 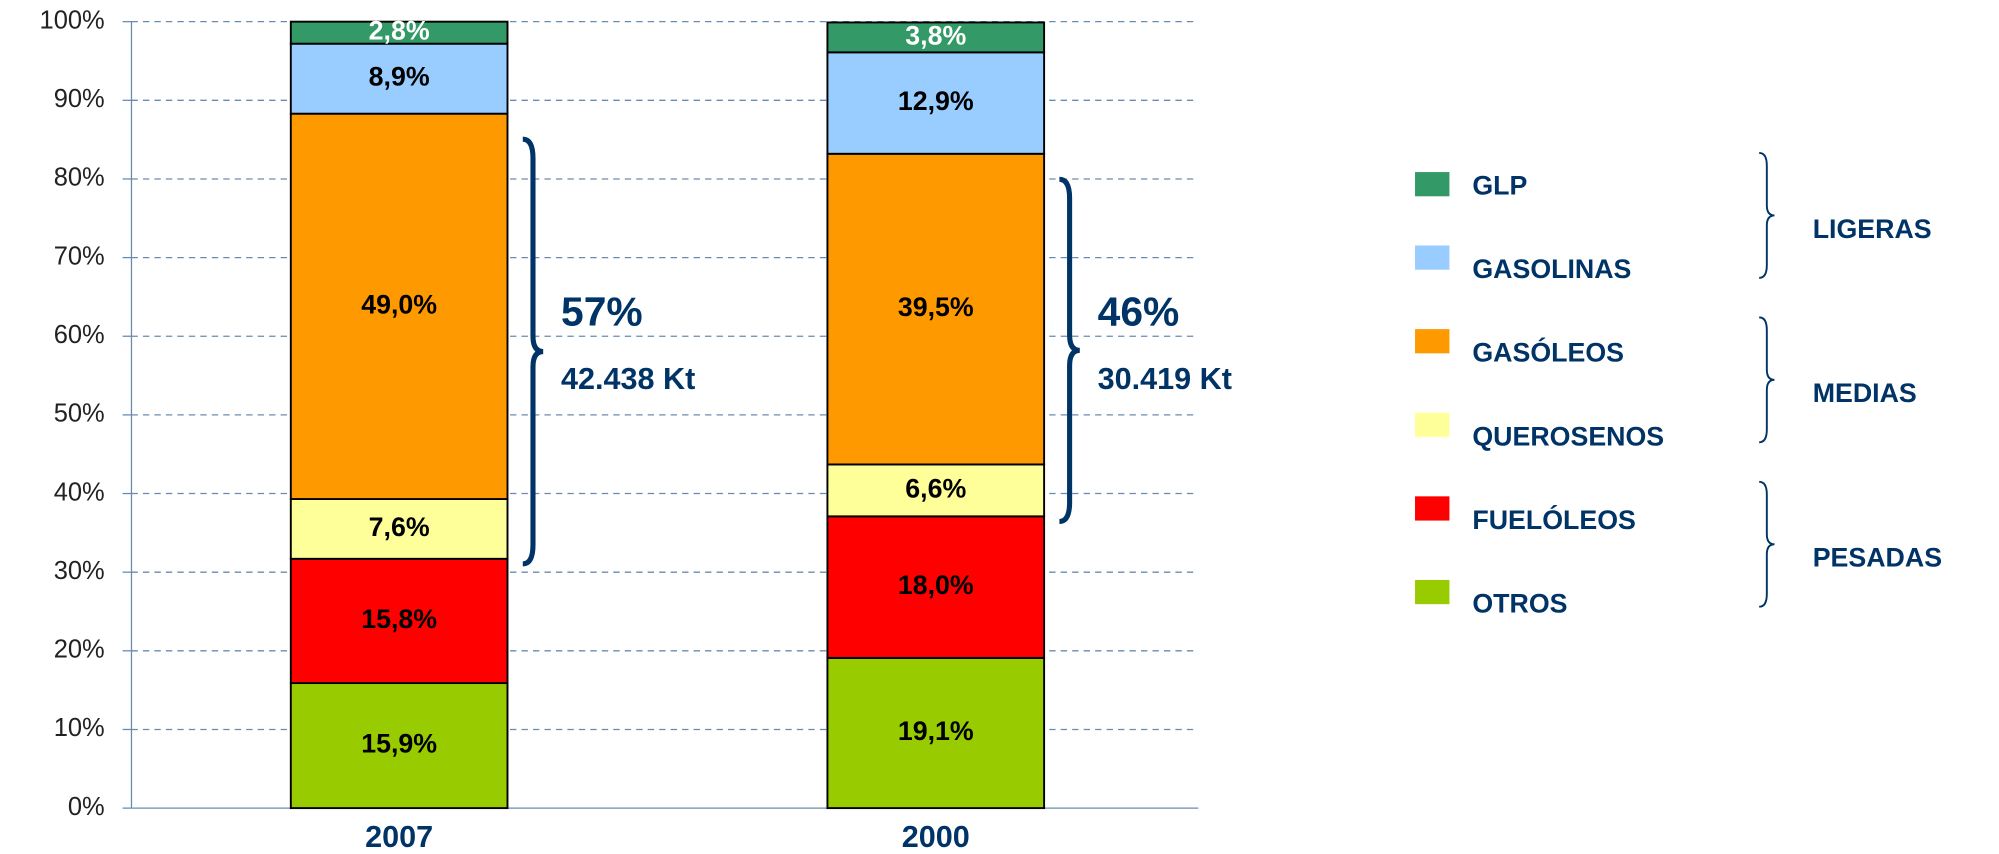 I want to click on data-label: 49,0%, so click(x=399, y=304).